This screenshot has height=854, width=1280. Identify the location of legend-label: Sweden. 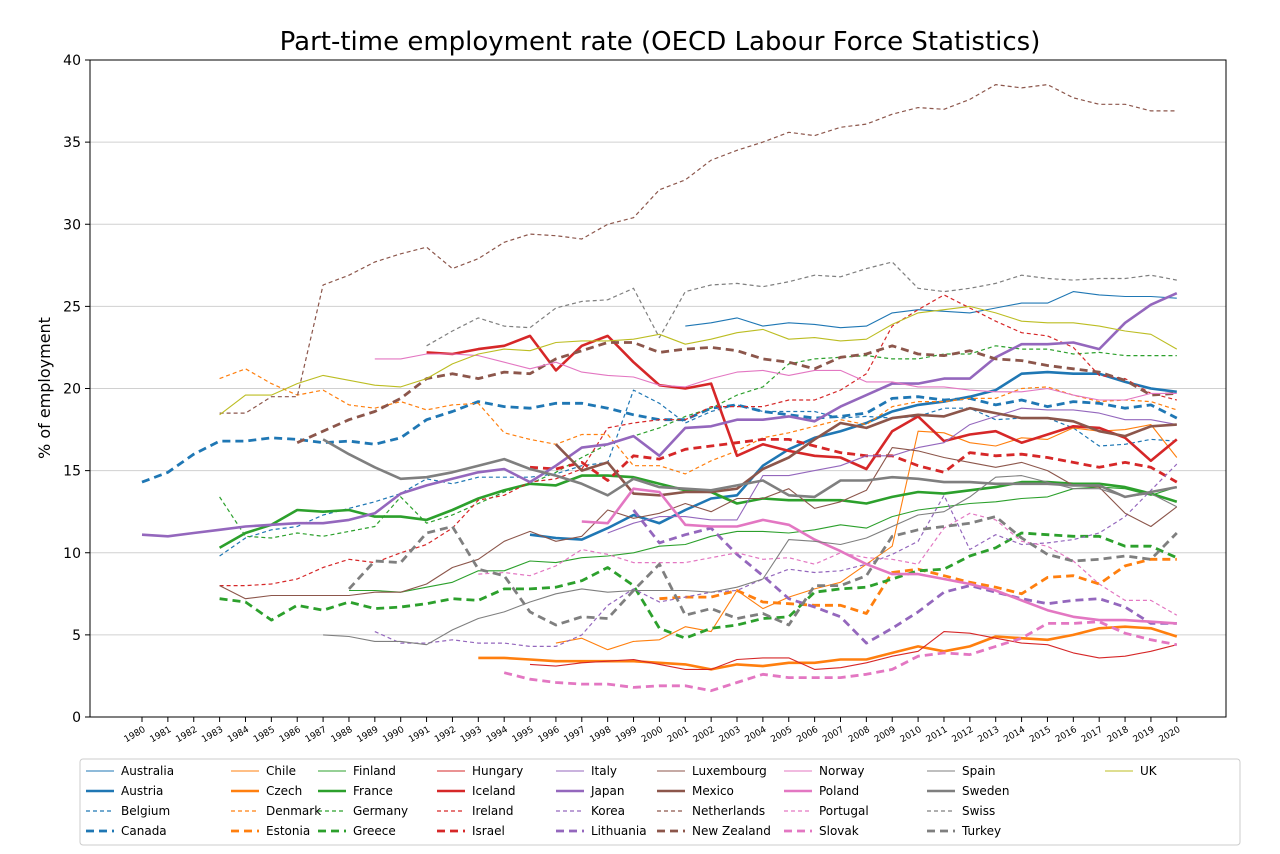
(985, 791).